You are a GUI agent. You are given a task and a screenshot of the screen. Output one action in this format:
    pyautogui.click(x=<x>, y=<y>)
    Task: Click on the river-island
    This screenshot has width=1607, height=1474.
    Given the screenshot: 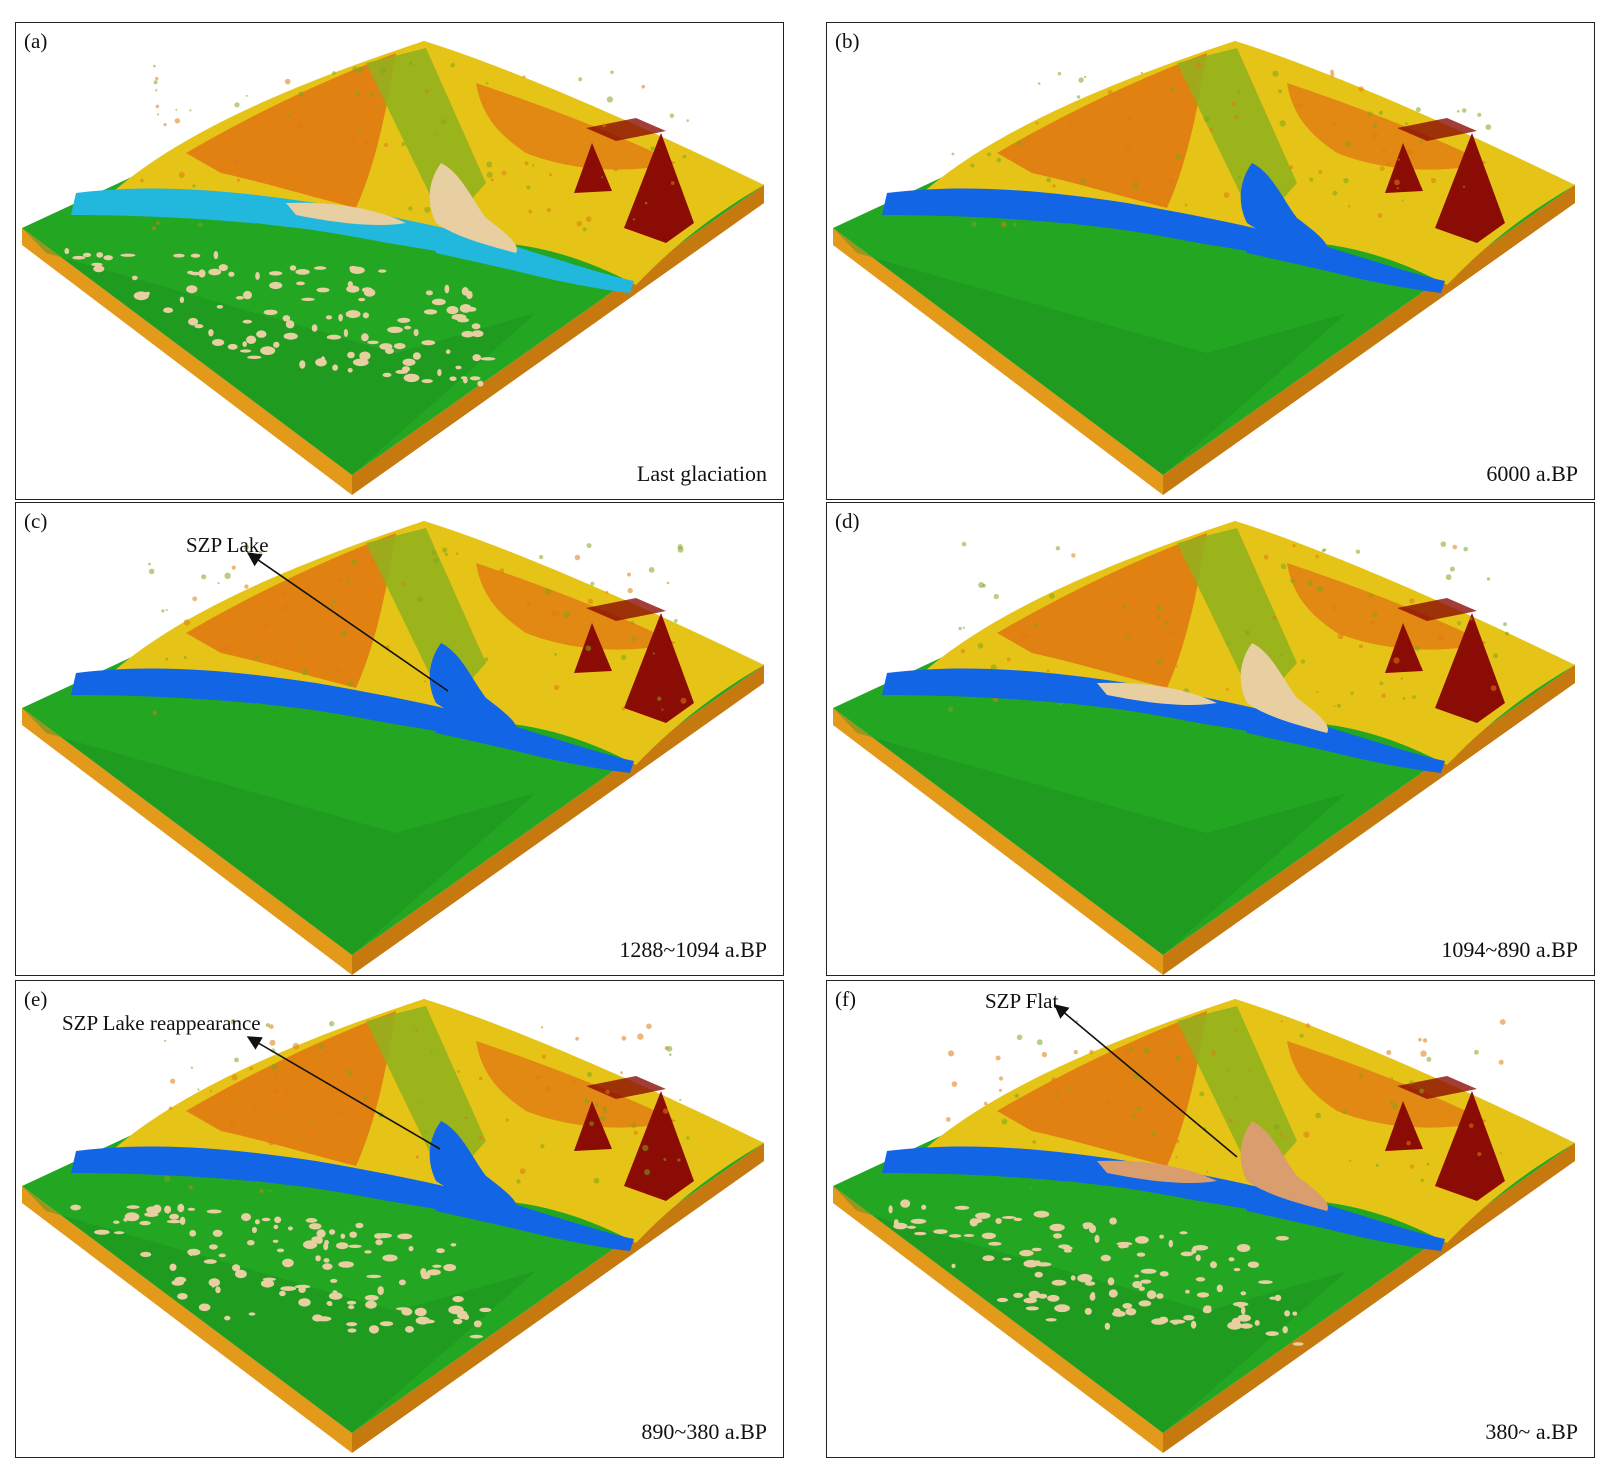 What is the action you would take?
    pyautogui.click(x=345, y=720)
    